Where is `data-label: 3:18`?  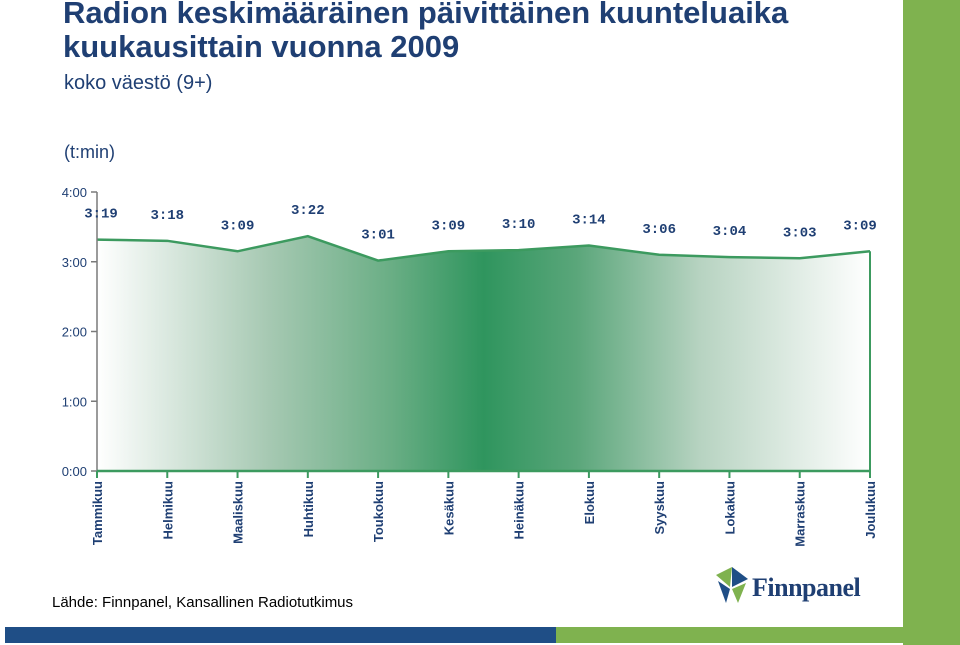 data-label: 3:18 is located at coordinates (167, 216).